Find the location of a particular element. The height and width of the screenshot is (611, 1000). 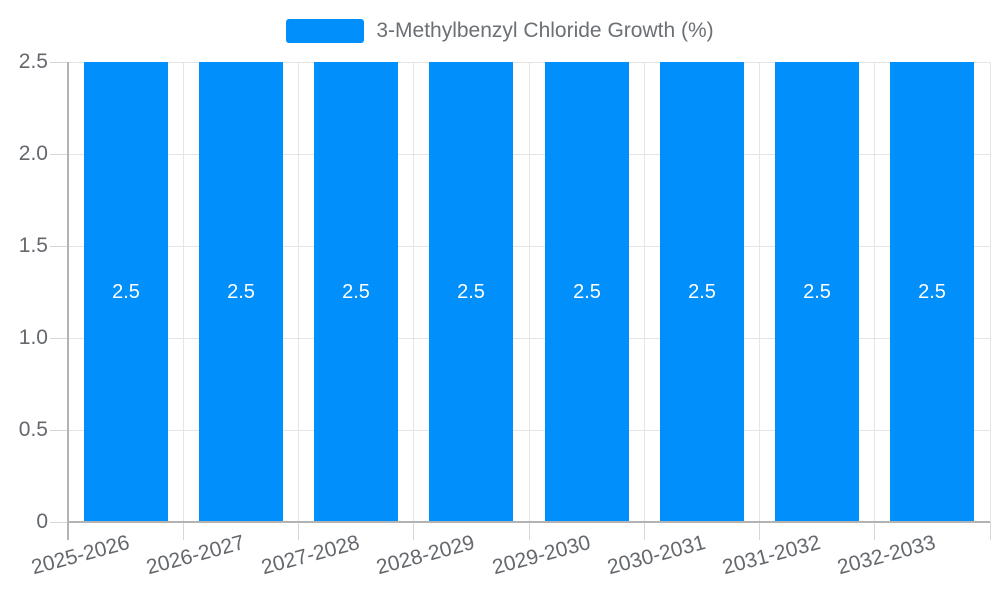

y-axis-tick-label: 0.5 is located at coordinates (33, 429).